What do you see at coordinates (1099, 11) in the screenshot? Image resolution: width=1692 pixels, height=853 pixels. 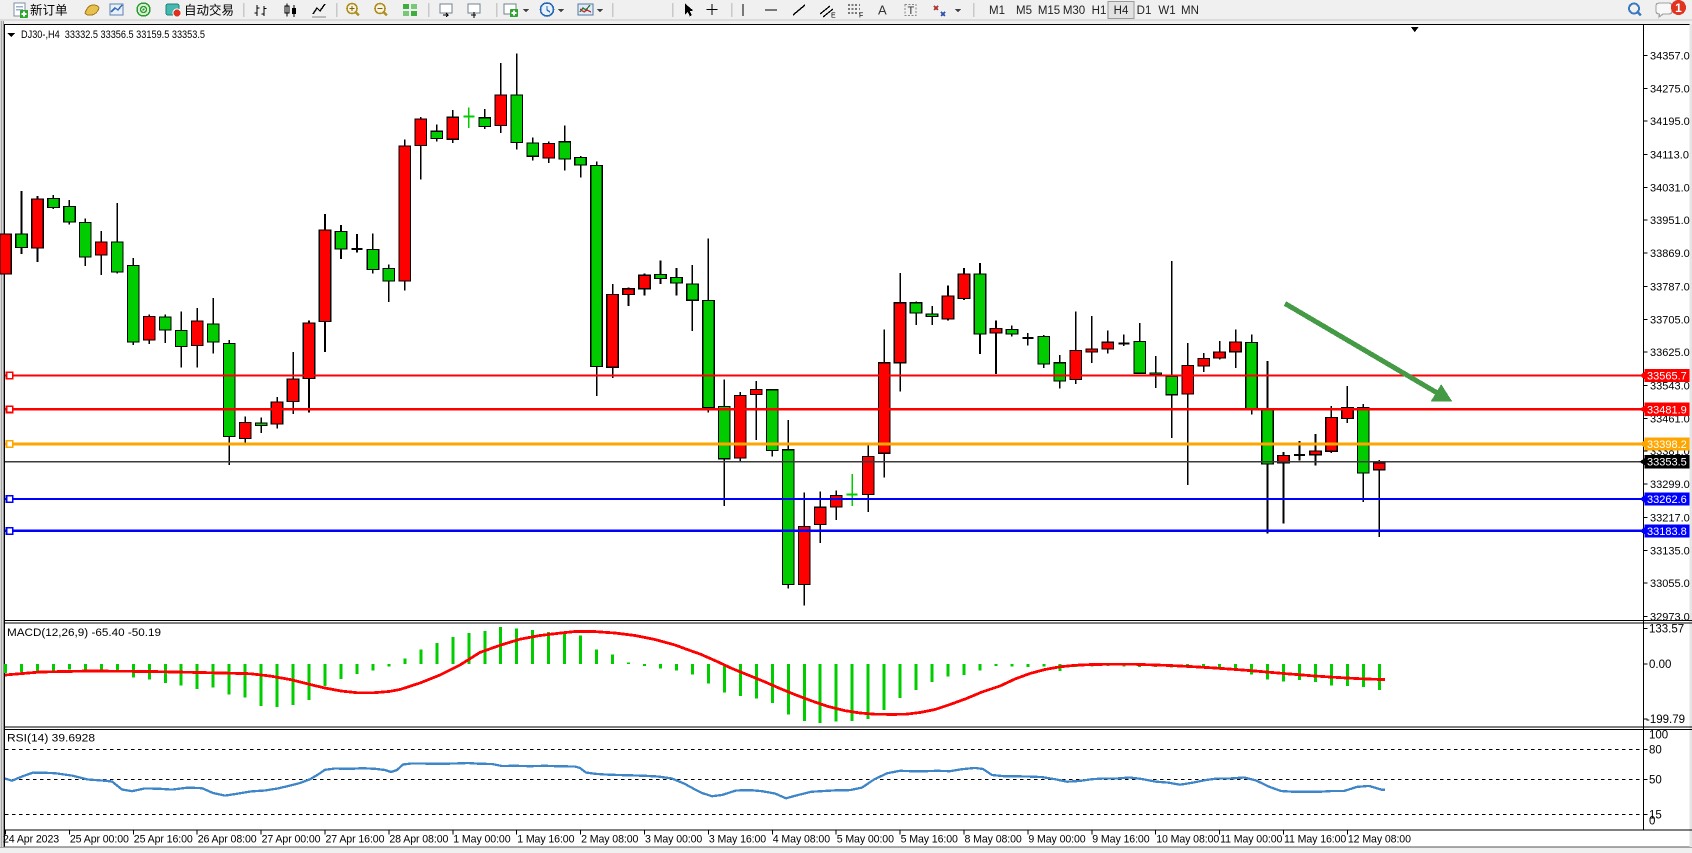 I see `svg-text: H1` at bounding box center [1099, 11].